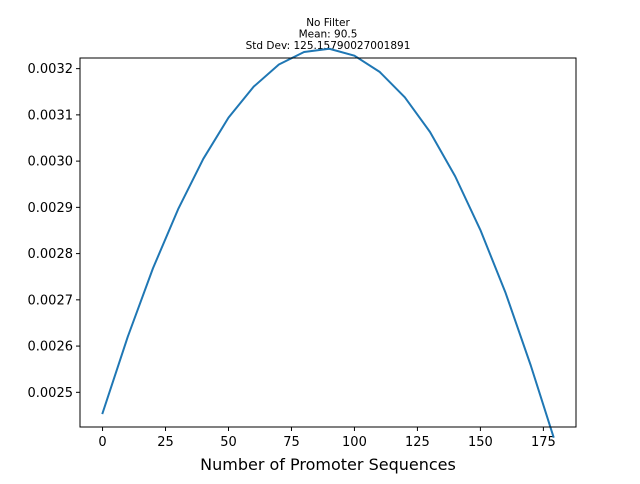 The height and width of the screenshot is (484, 640). Describe the element at coordinates (51, 69) in the screenshot. I see `y-tick-label: 0.0032` at that location.